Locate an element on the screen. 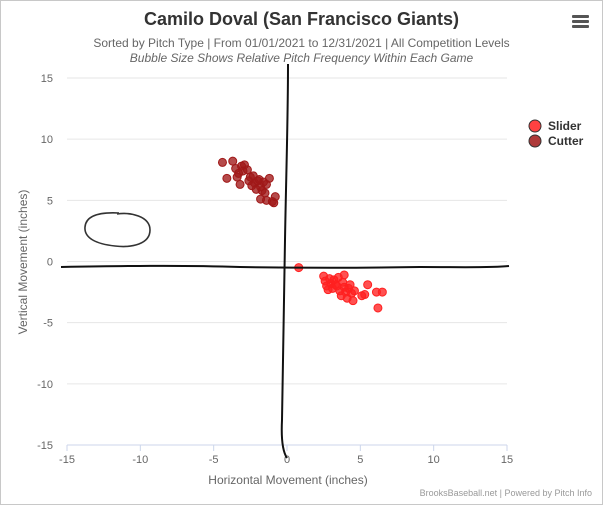 Image resolution: width=603 pixels, height=505 pixels. x-tick-label: -10 is located at coordinates (140, 460).